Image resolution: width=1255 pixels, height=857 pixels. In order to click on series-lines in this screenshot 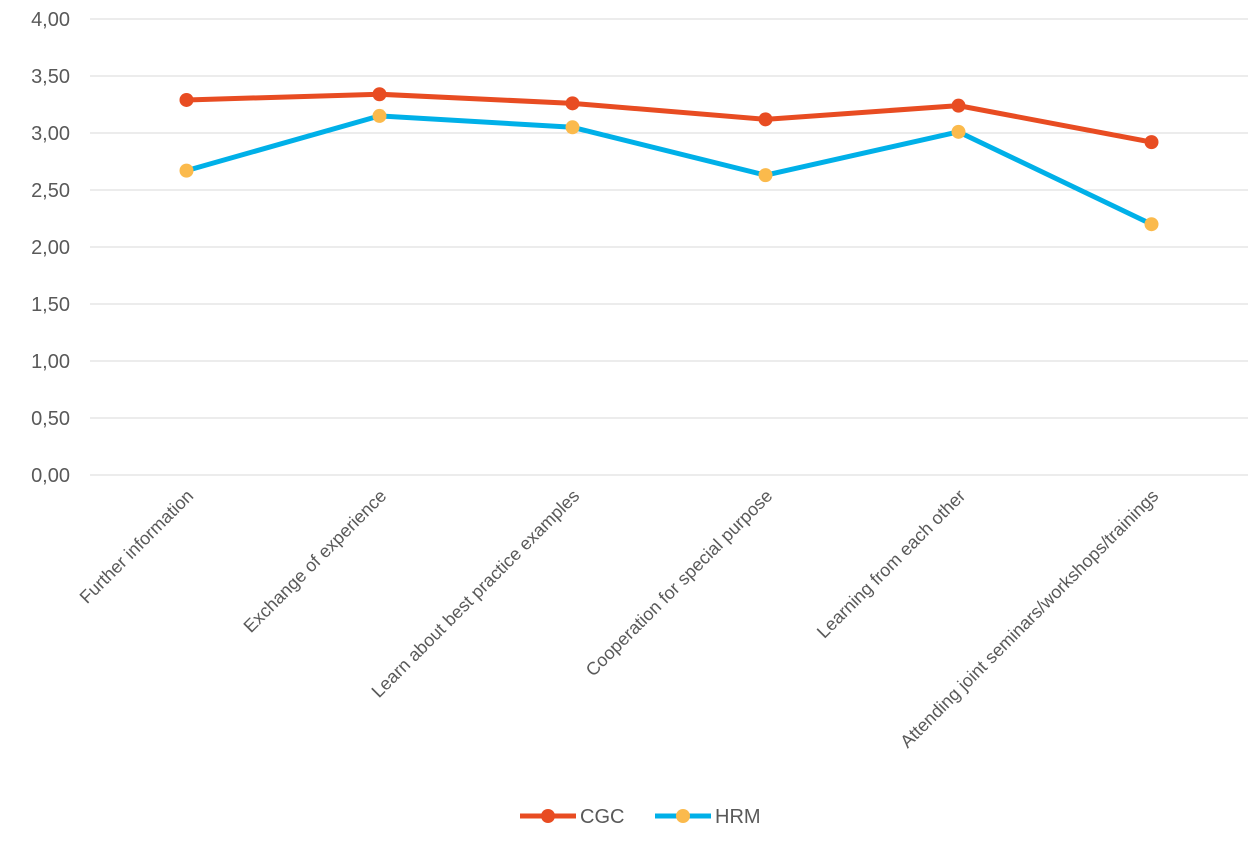, I will do `click(669, 159)`.